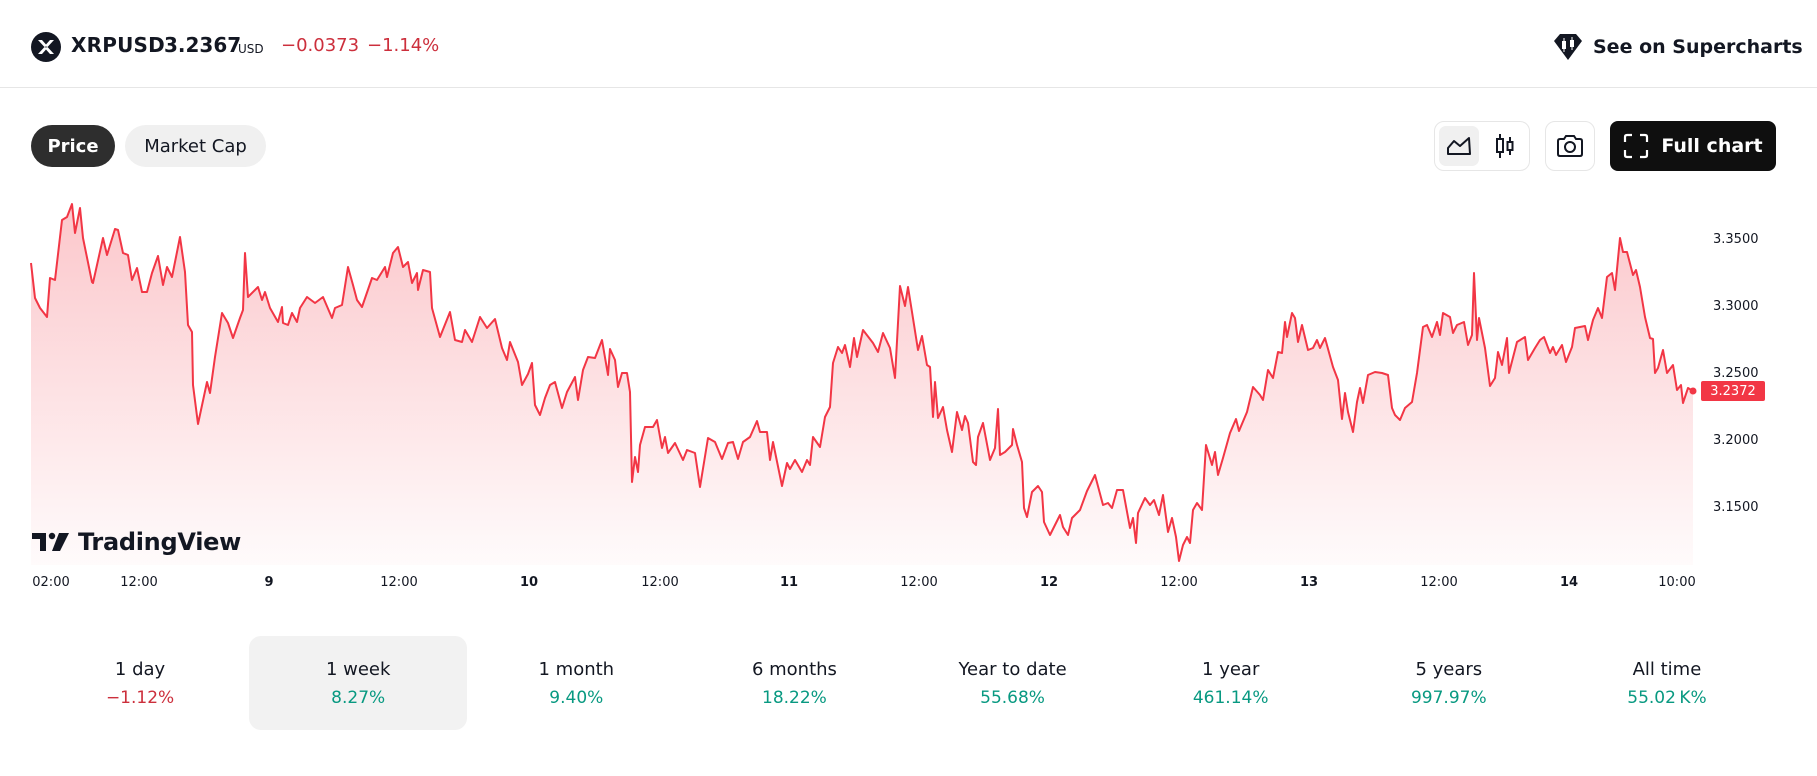  What do you see at coordinates (140, 669) in the screenshot?
I see `period-label: 1 day` at bounding box center [140, 669].